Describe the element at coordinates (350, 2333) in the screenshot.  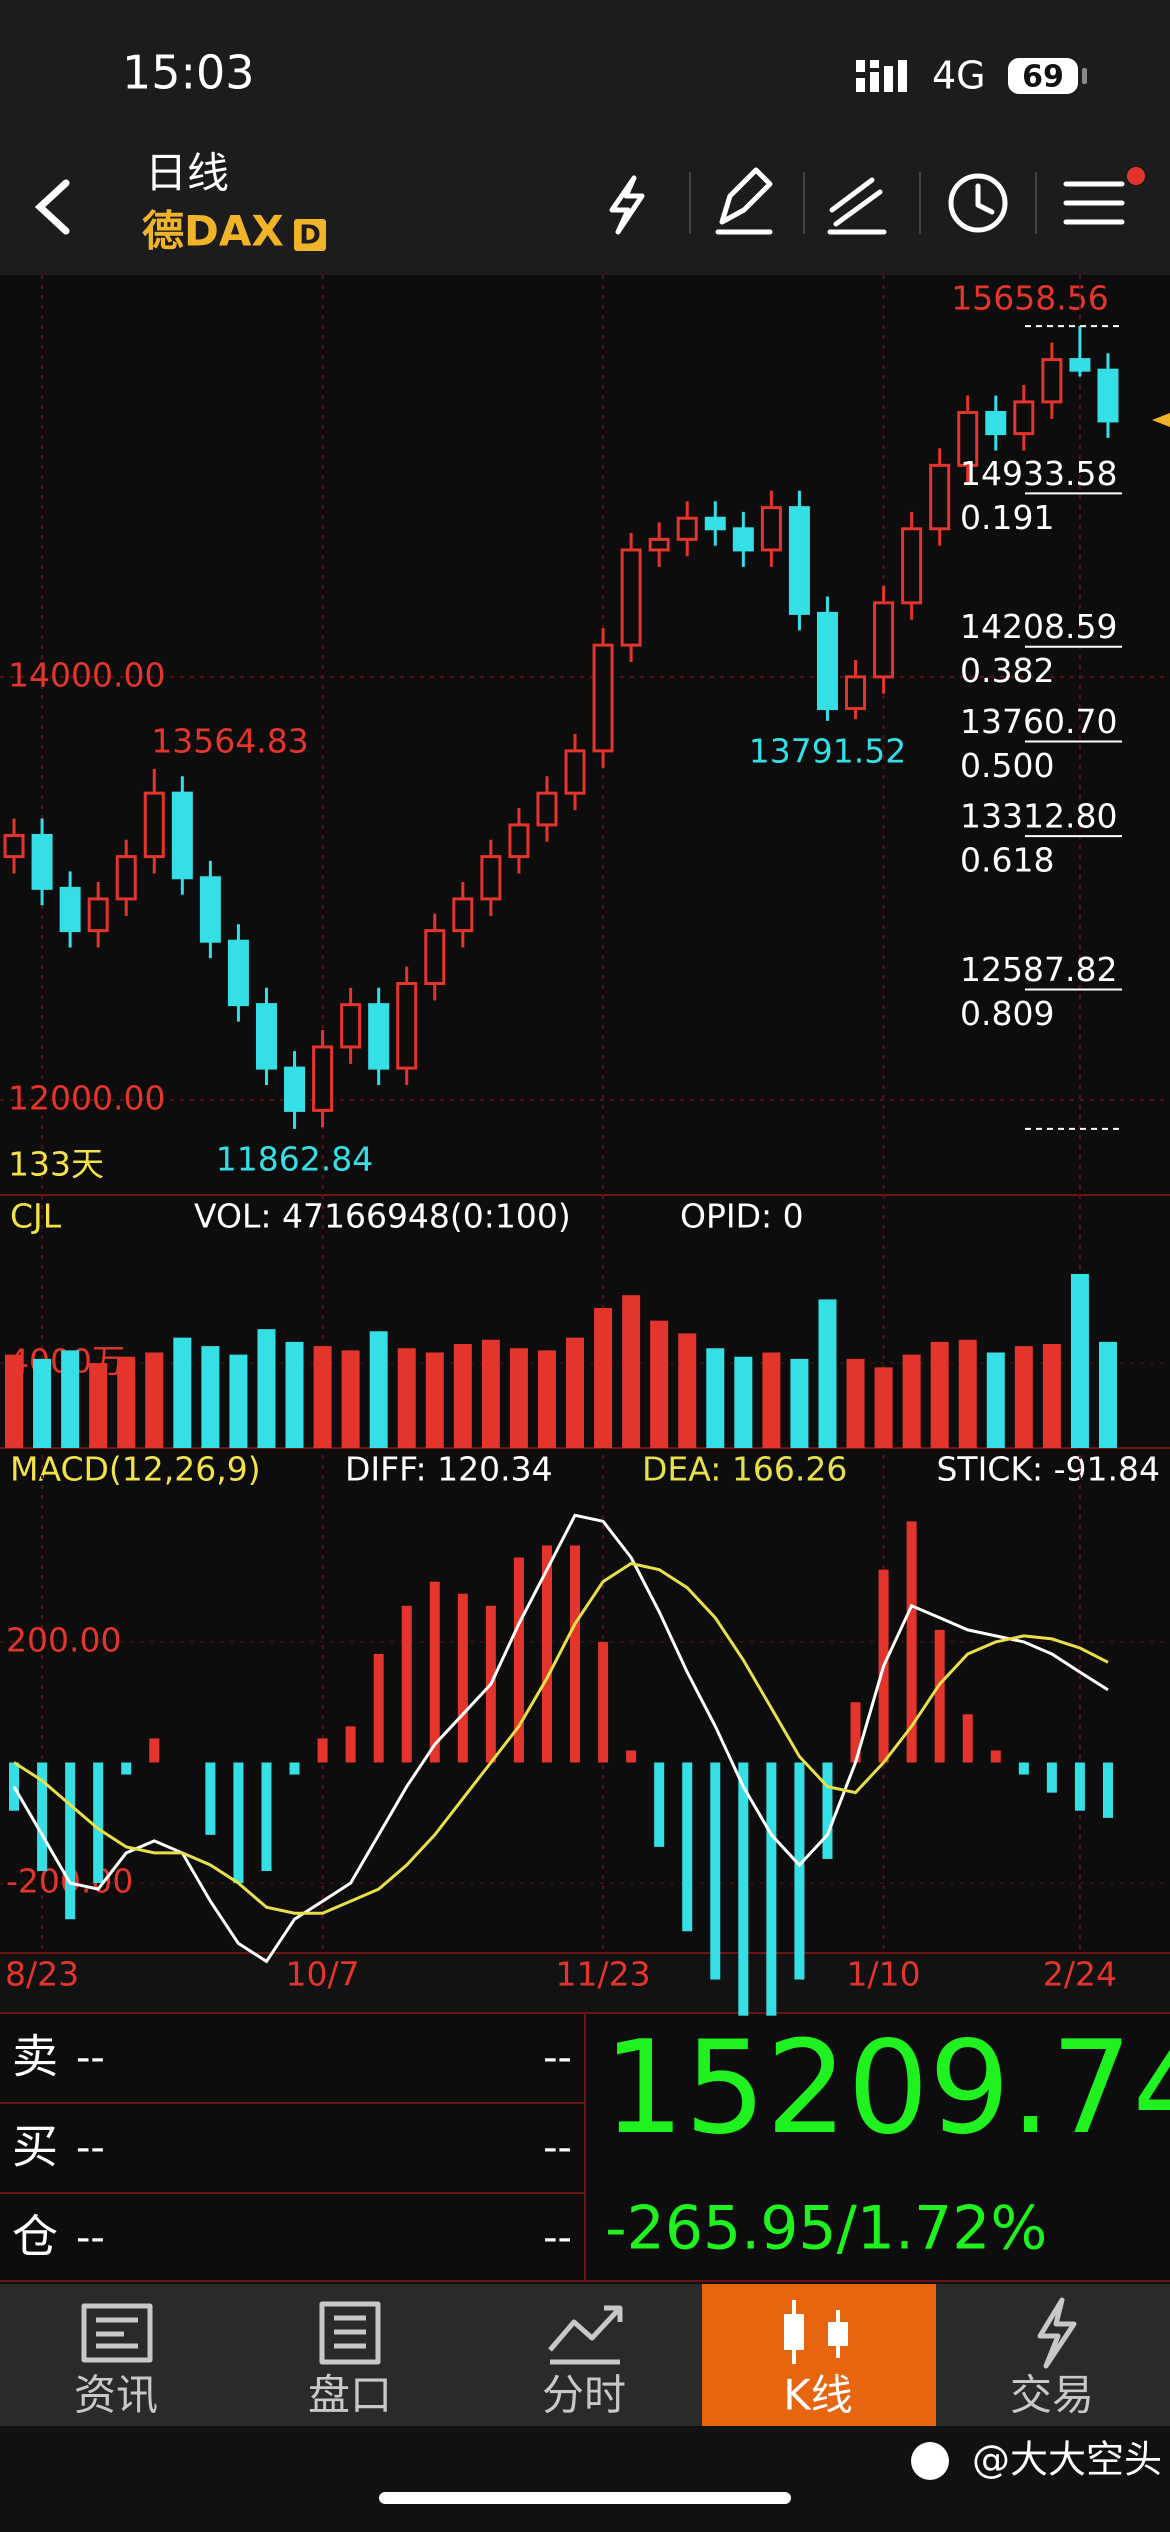
I see `tab-icon` at that location.